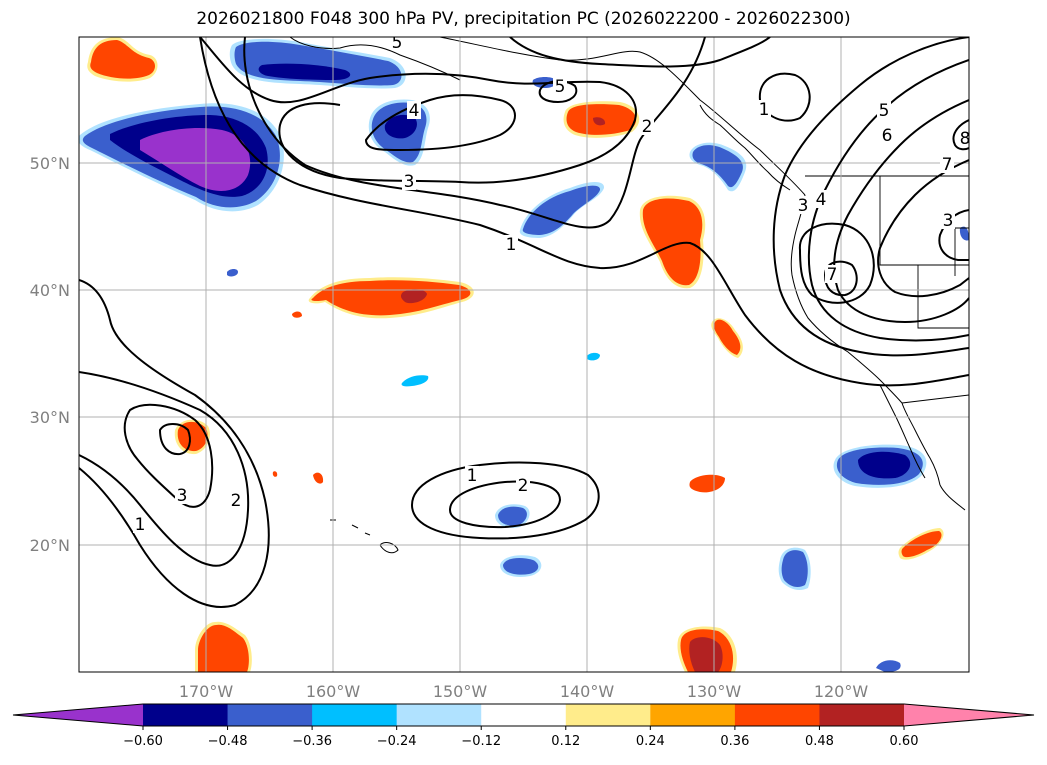 The image size is (1047, 765). What do you see at coordinates (524, 691) in the screenshot?
I see `longitude-labels: 170°W 160°W 150°W 140°W 130°W 120°W` at bounding box center [524, 691].